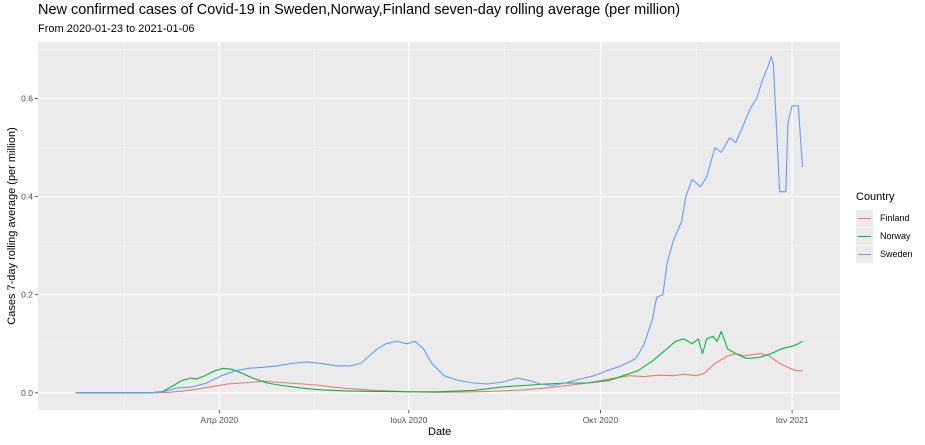 This screenshot has width=925, height=445. Describe the element at coordinates (440, 432) in the screenshot. I see `x-axis-title: Date` at that location.